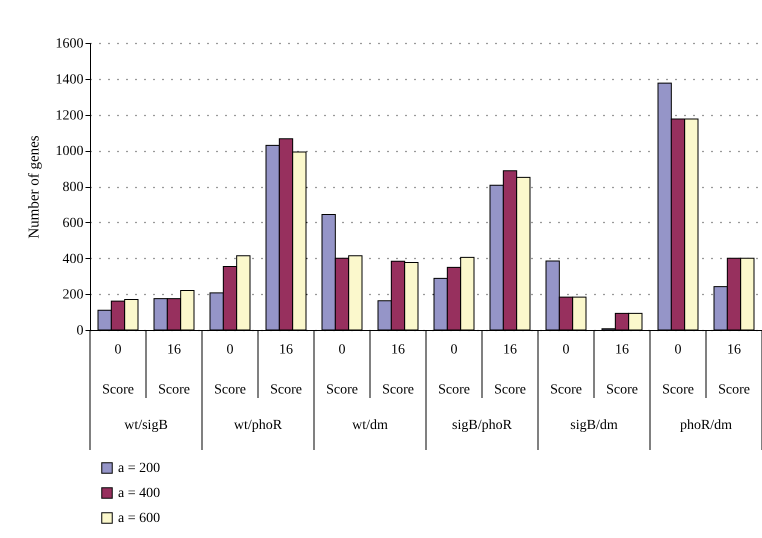 This screenshot has width=762, height=538. What do you see at coordinates (80, 331) in the screenshot?
I see `y-tick-label: 0` at bounding box center [80, 331].